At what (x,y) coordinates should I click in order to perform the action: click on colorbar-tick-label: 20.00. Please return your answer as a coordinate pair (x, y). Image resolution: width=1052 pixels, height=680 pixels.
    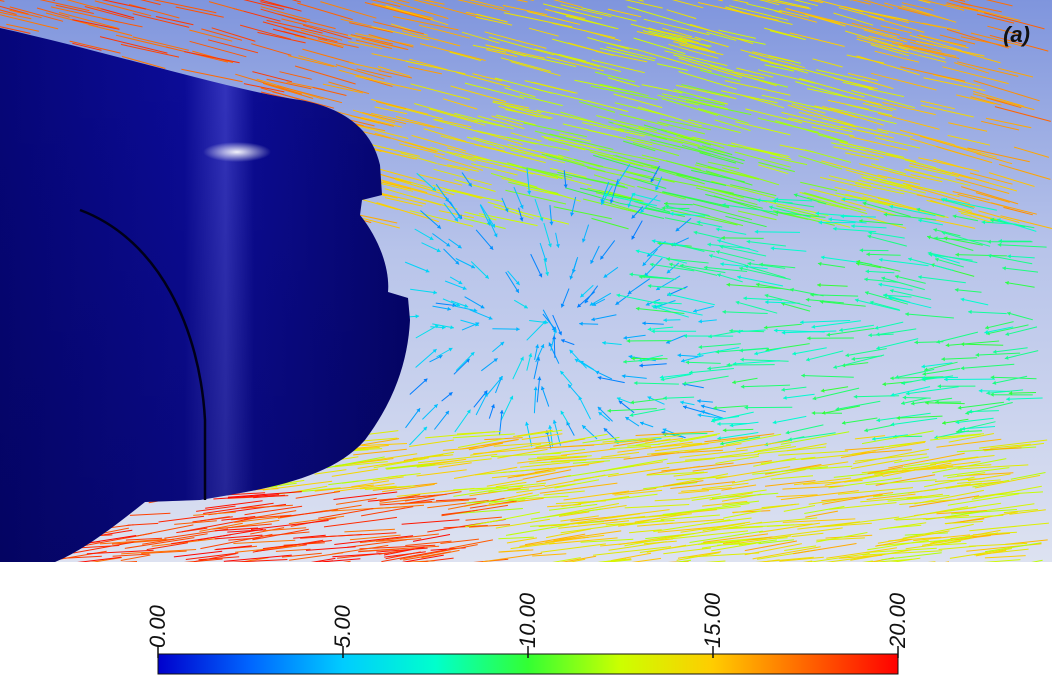
    Looking at the image, I should click on (897, 620).